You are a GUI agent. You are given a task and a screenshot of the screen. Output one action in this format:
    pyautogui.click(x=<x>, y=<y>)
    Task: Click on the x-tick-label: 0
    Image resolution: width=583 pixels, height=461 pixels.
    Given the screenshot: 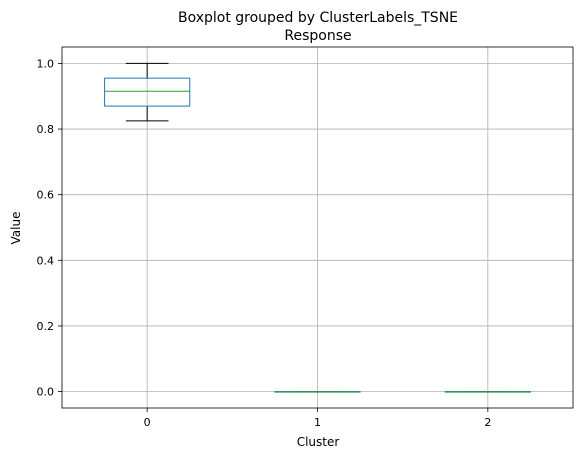 What is the action you would take?
    pyautogui.click(x=147, y=422)
    